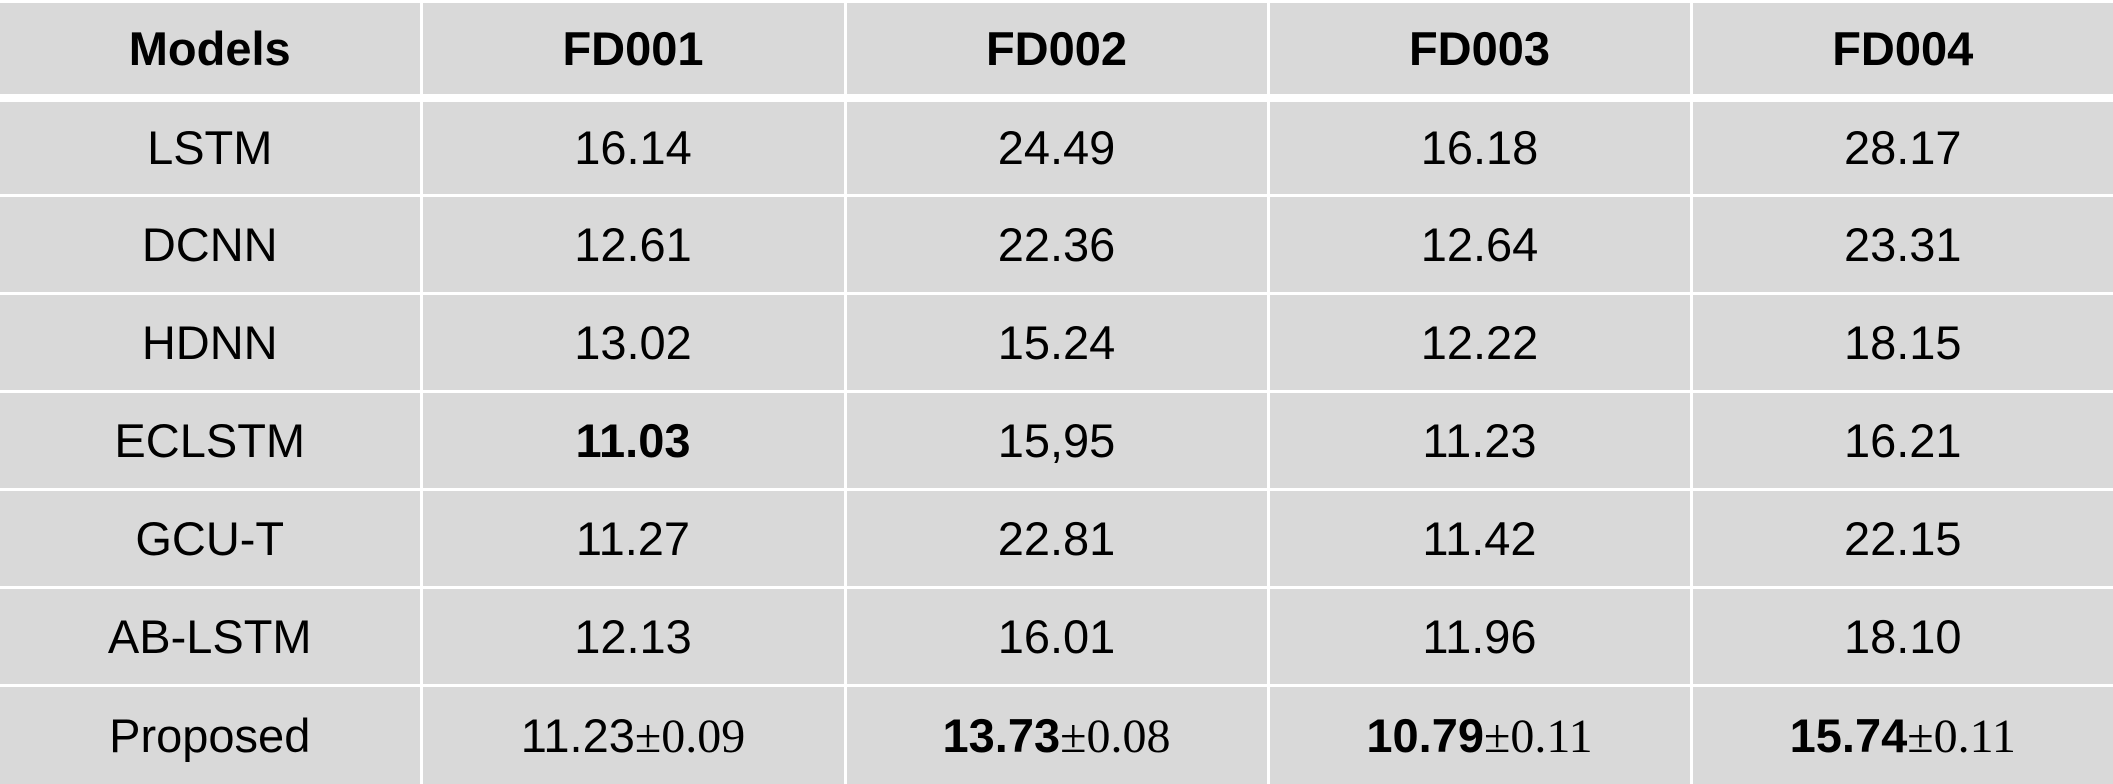 This screenshot has height=784, width=2113. What do you see at coordinates (633, 539) in the screenshot?
I see `value-cell: 11.27` at bounding box center [633, 539].